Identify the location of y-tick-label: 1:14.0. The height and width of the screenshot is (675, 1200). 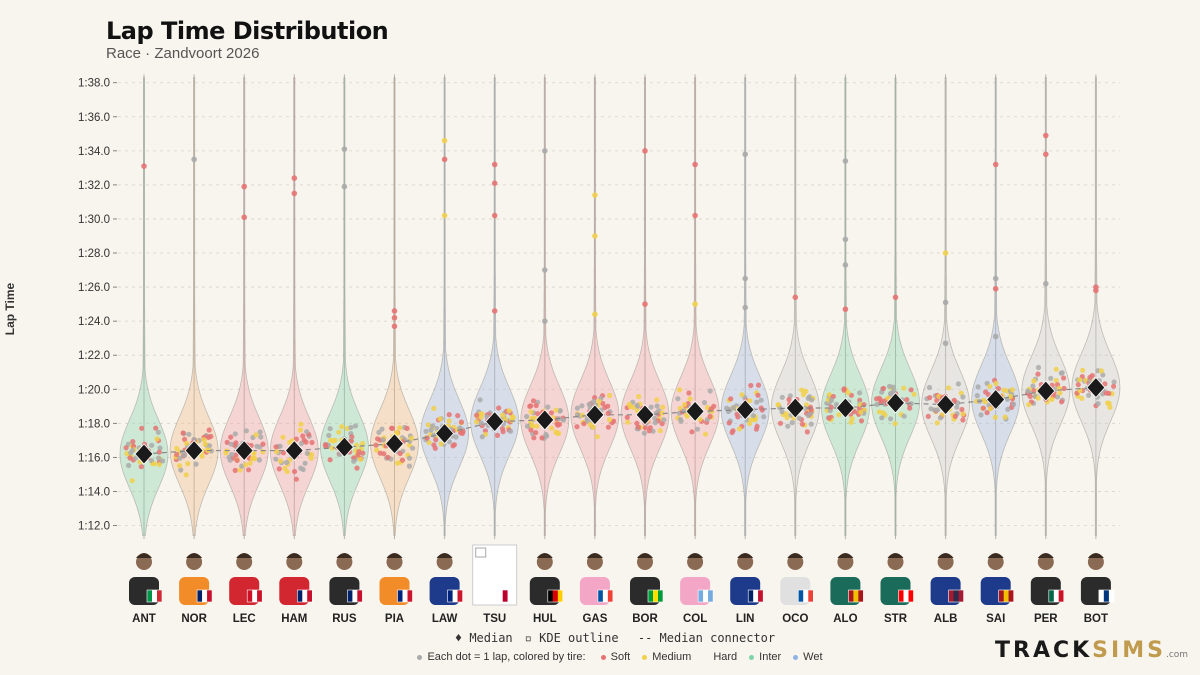
(94, 492).